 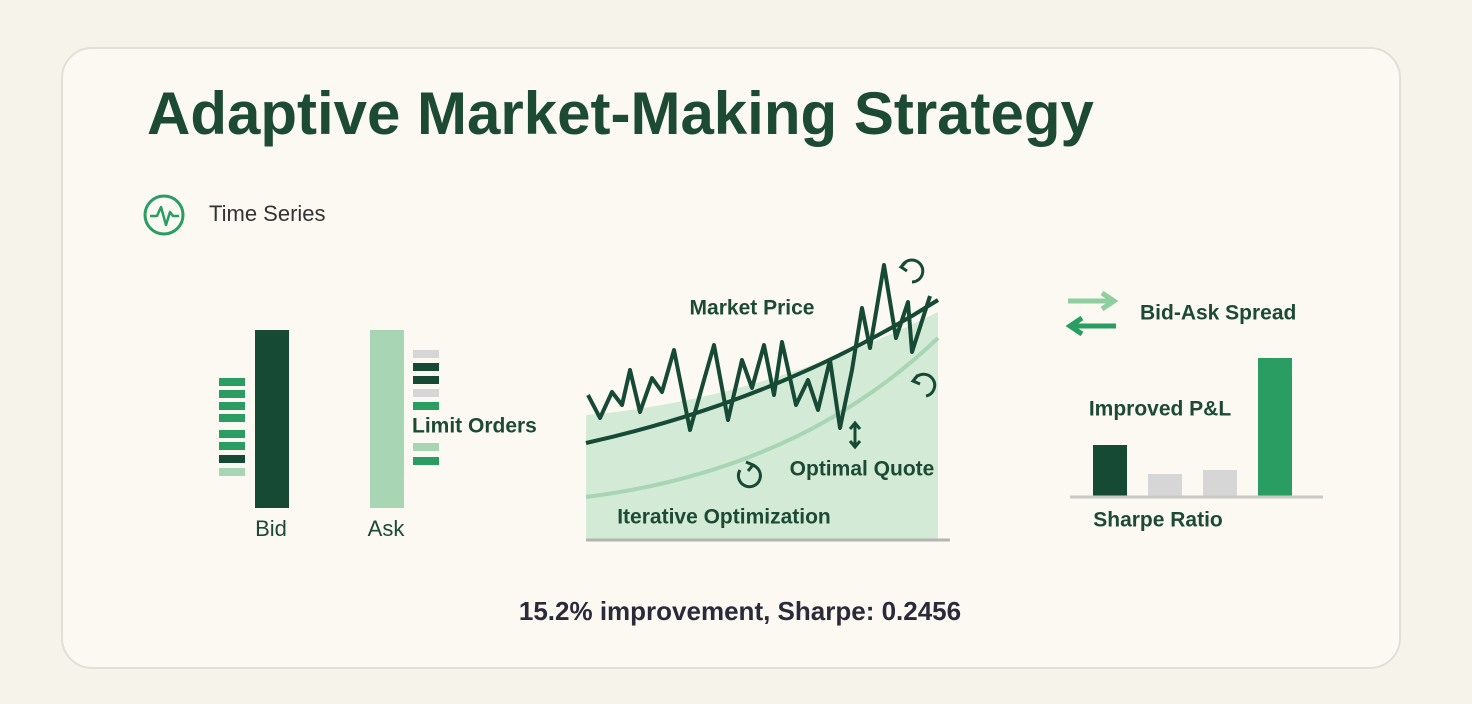 I want to click on quote-label: Optimal Quote, so click(x=862, y=469).